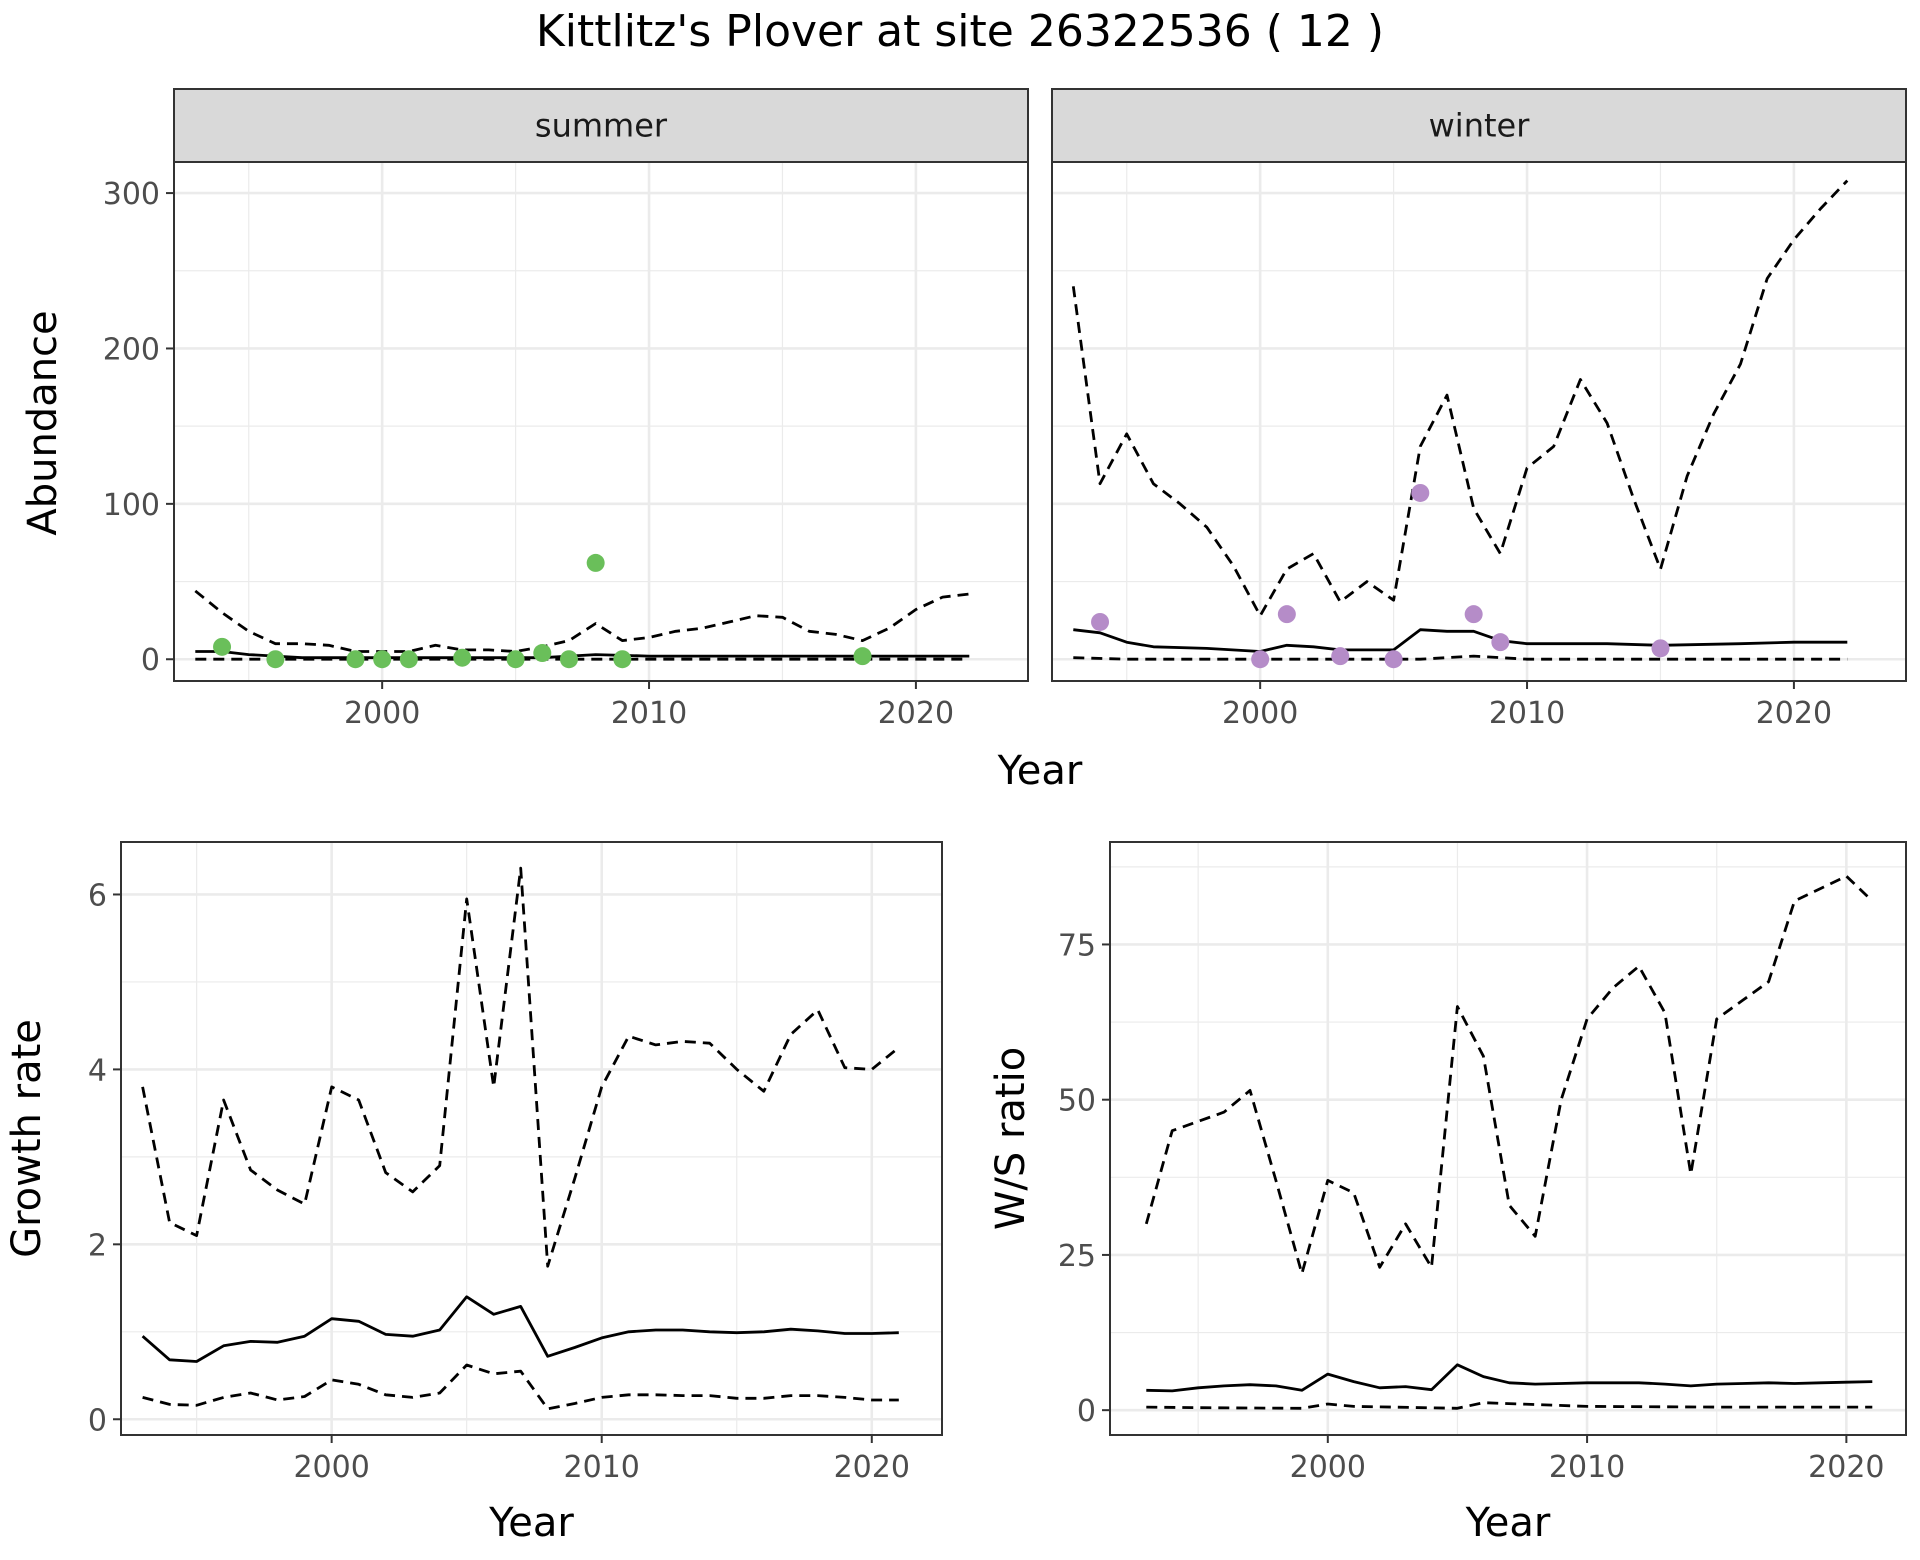 The height and width of the screenshot is (1560, 1920). Describe the element at coordinates (1077, 1256) in the screenshot. I see `y-tick-label: 25` at that location.